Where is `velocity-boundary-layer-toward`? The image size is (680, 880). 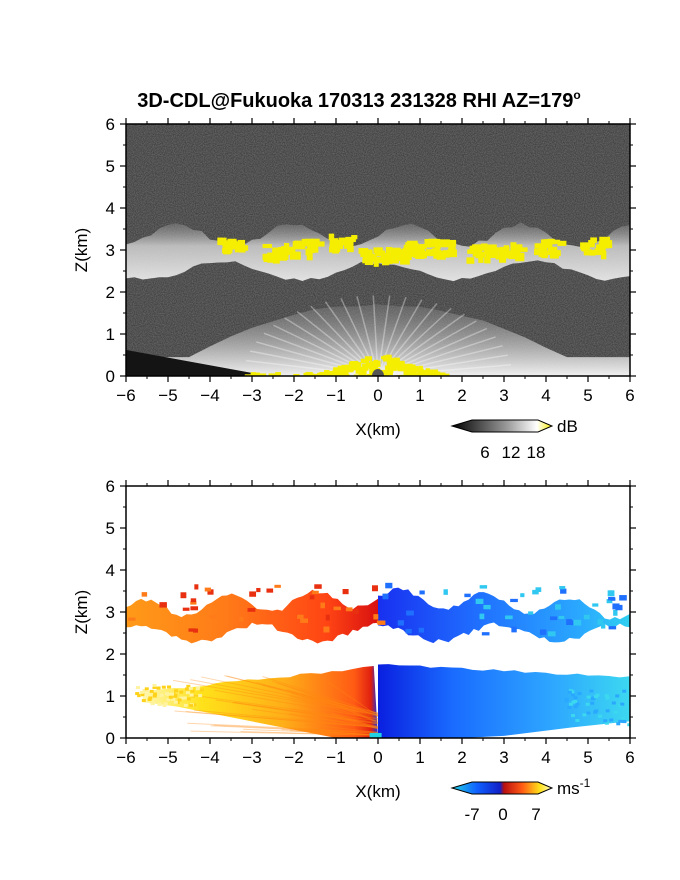 velocity-boundary-layer-toward is located at coordinates (260, 702).